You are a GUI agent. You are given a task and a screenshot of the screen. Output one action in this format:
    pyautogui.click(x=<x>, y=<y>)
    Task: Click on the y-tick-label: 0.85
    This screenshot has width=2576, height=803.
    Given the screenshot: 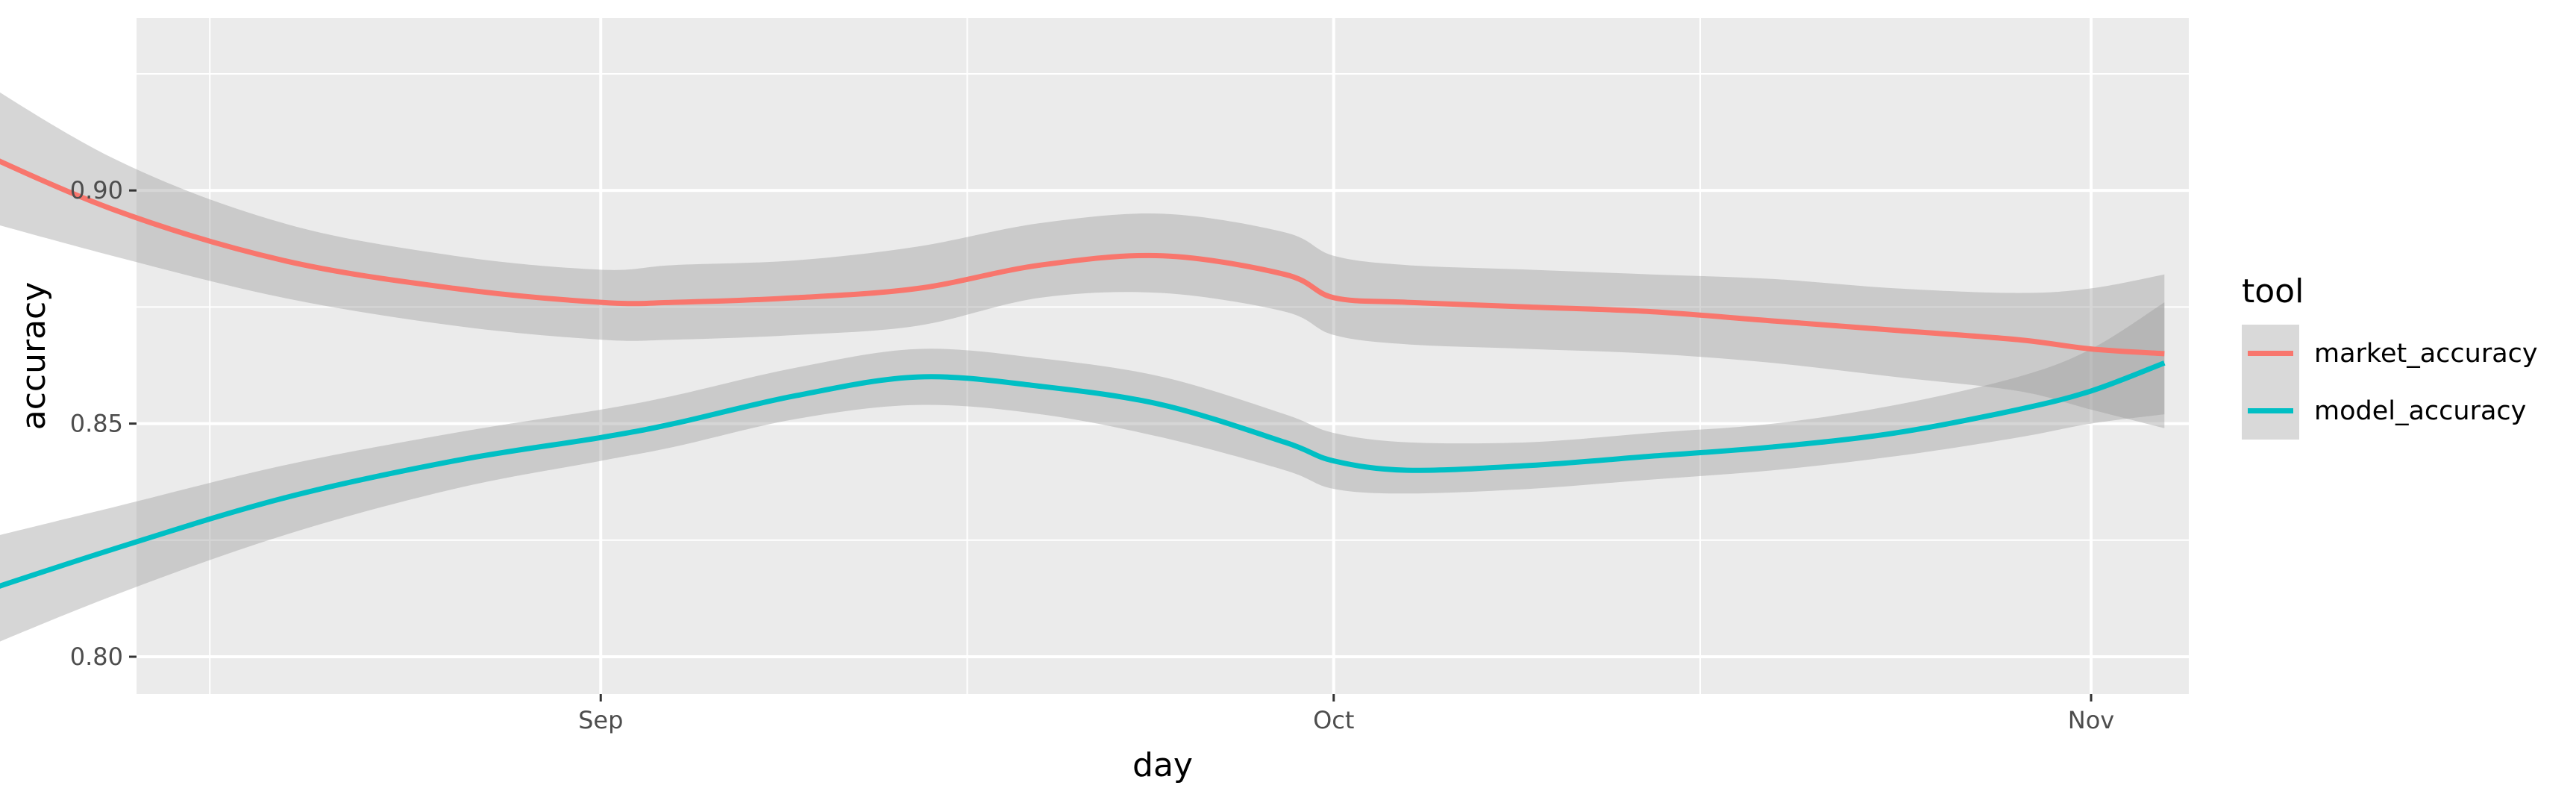 What is the action you would take?
    pyautogui.click(x=96, y=424)
    